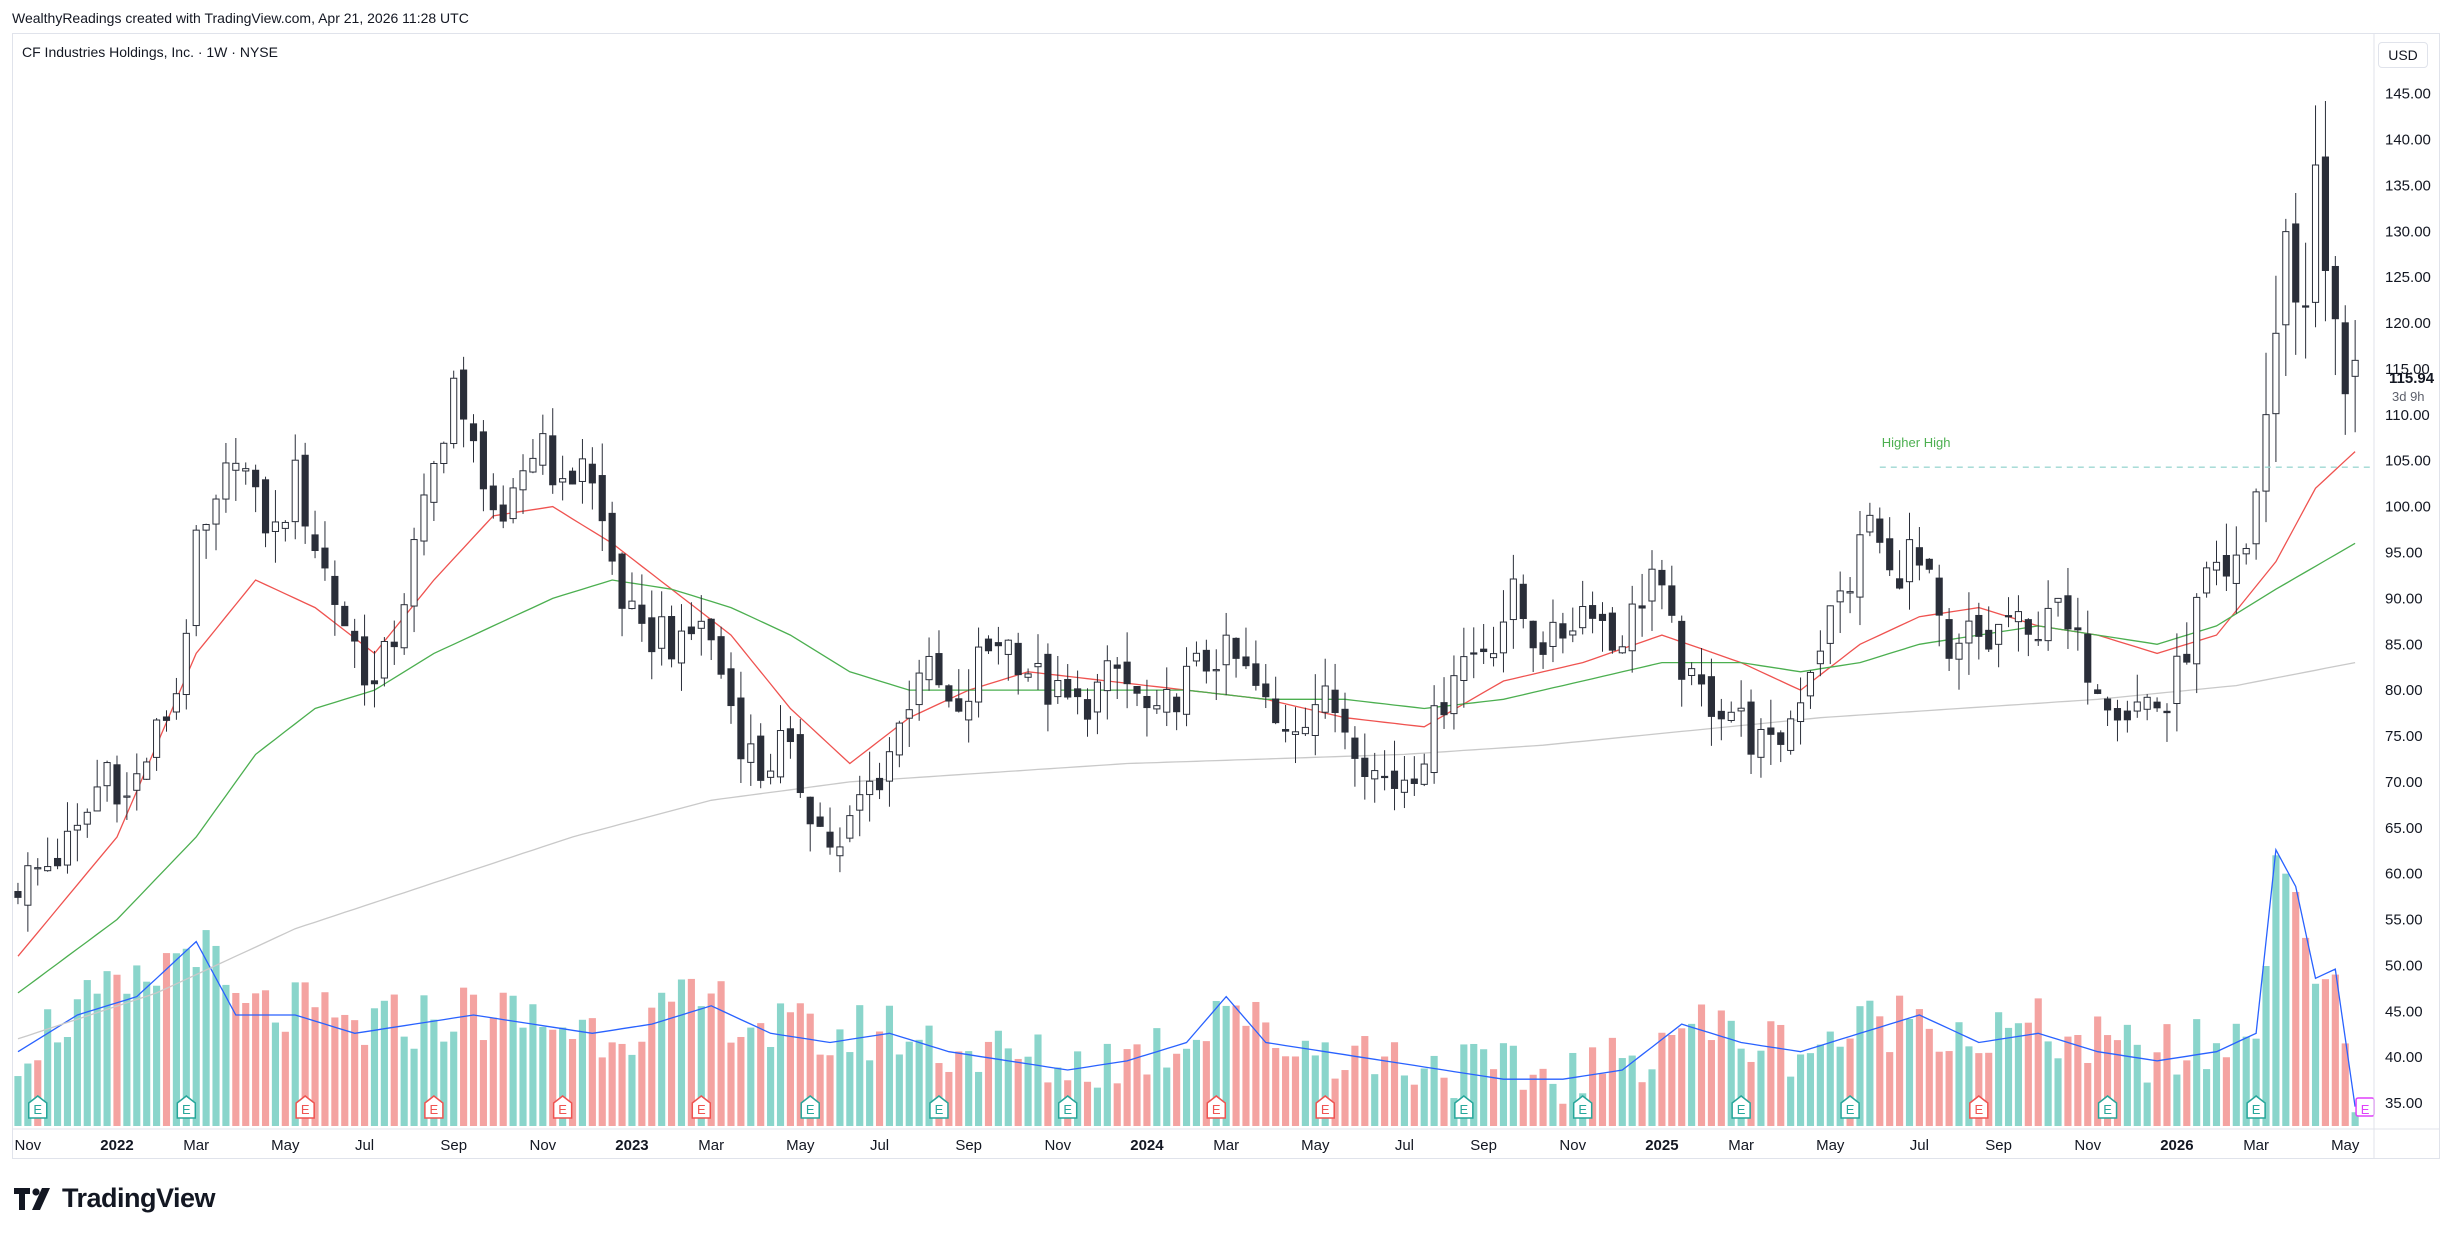  I want to click on tradingview-logo: TradingView, so click(115, 1198).